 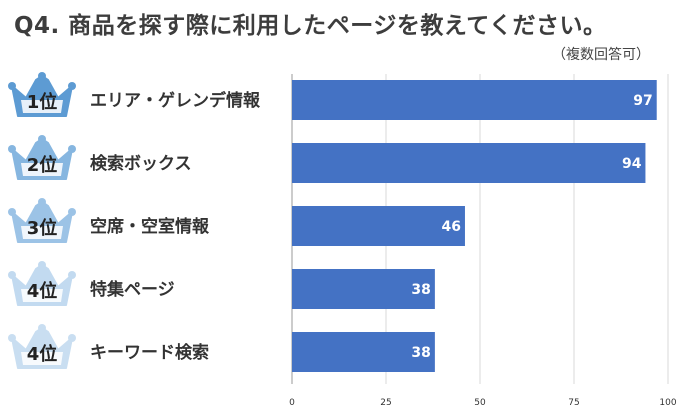 What do you see at coordinates (480, 403) in the screenshot?
I see `x-tick-label: 50` at bounding box center [480, 403].